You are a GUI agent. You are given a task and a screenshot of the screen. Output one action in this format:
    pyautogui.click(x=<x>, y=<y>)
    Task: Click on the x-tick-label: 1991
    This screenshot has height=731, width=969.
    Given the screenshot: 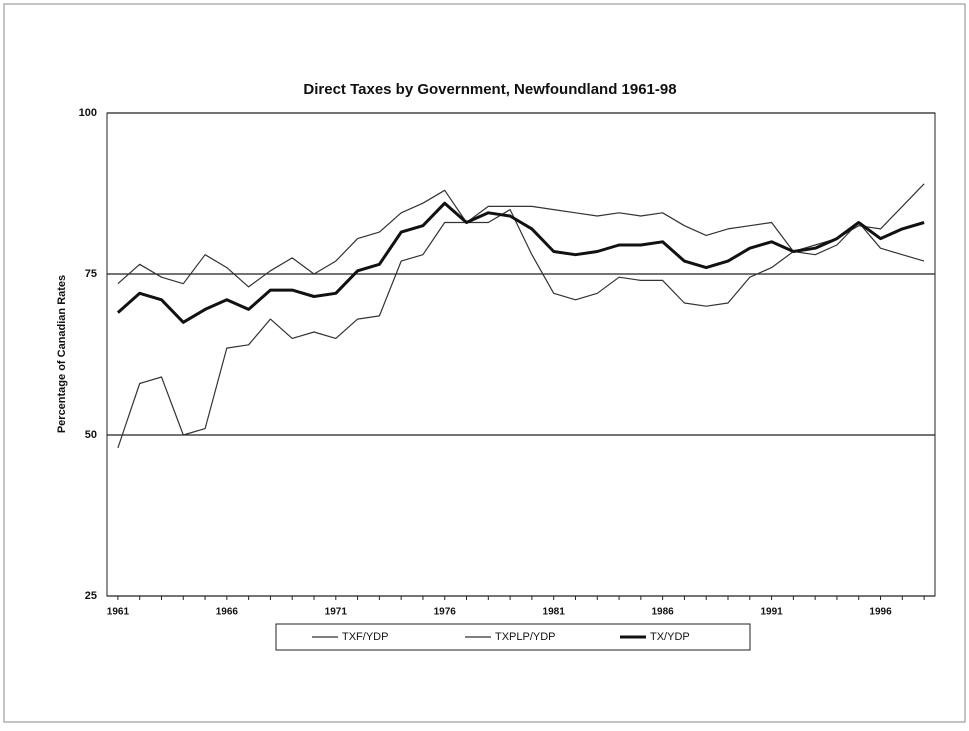 What is the action you would take?
    pyautogui.click(x=771, y=612)
    